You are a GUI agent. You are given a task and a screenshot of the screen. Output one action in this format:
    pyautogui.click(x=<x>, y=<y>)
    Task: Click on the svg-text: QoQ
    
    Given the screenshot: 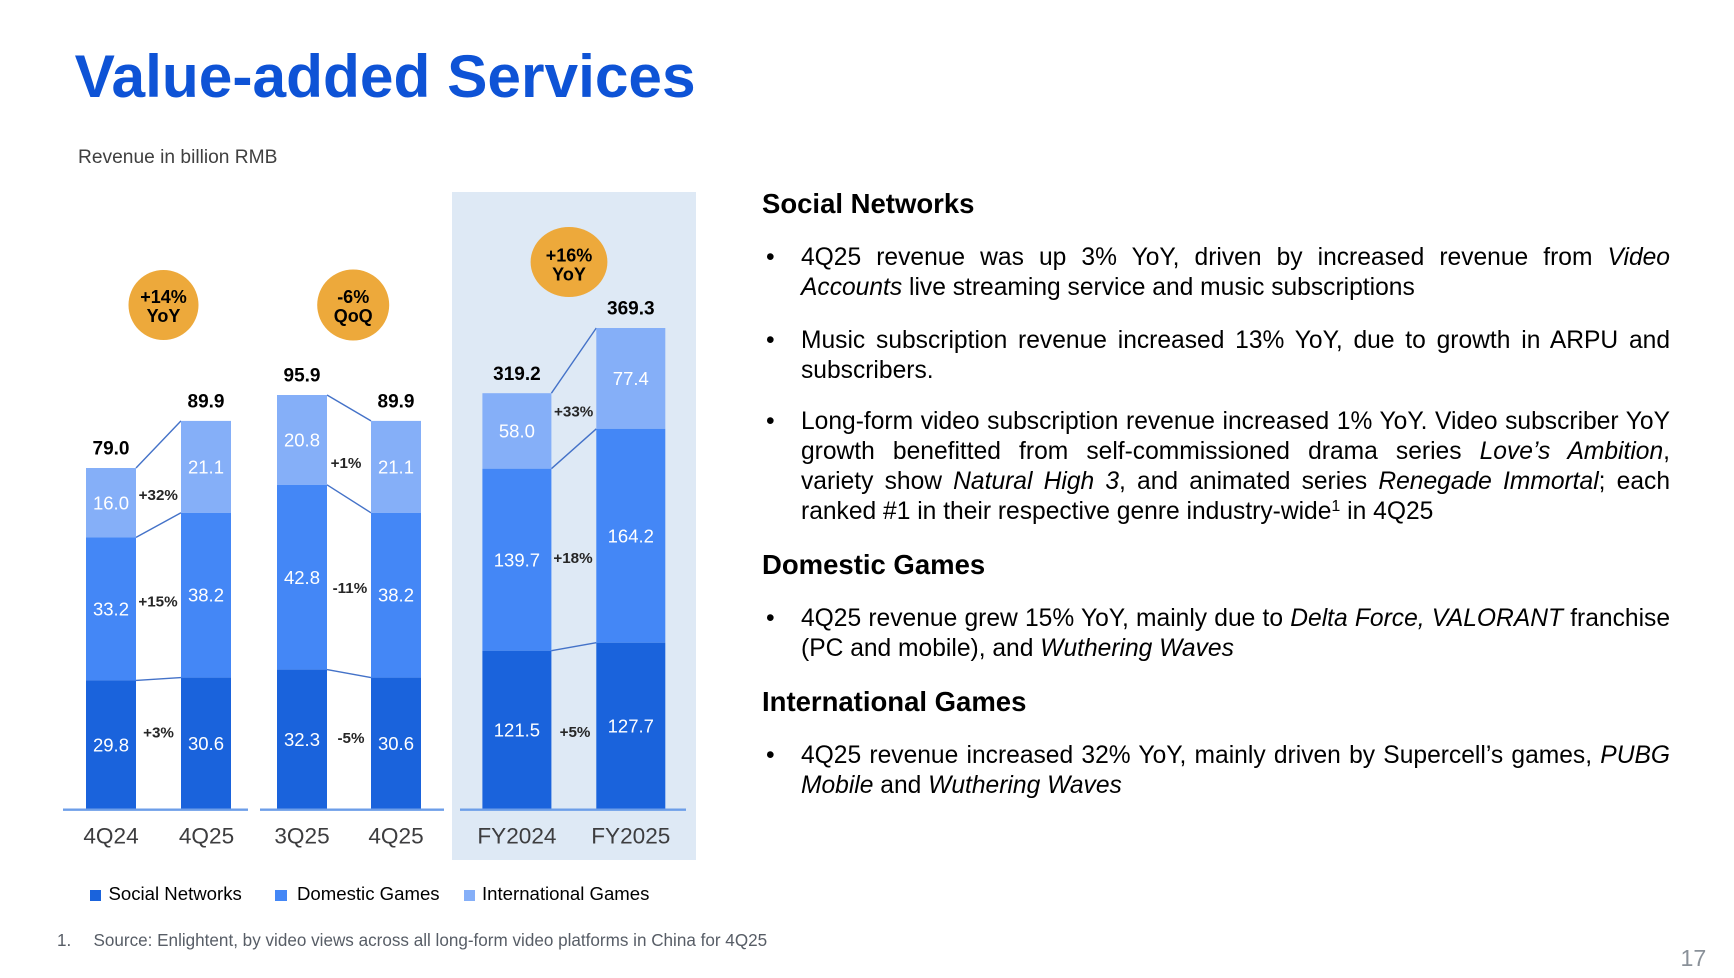 What is the action you would take?
    pyautogui.click(x=353, y=316)
    